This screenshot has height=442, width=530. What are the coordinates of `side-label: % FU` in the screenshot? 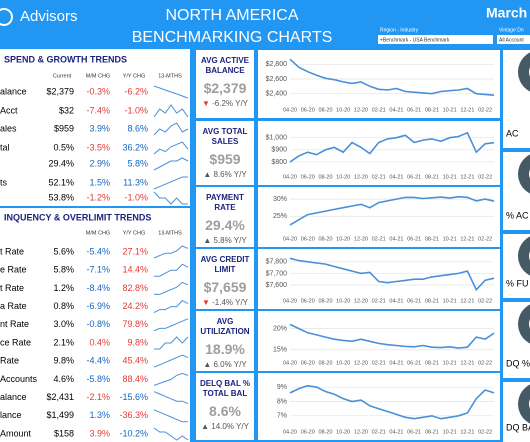 It's located at (517, 283).